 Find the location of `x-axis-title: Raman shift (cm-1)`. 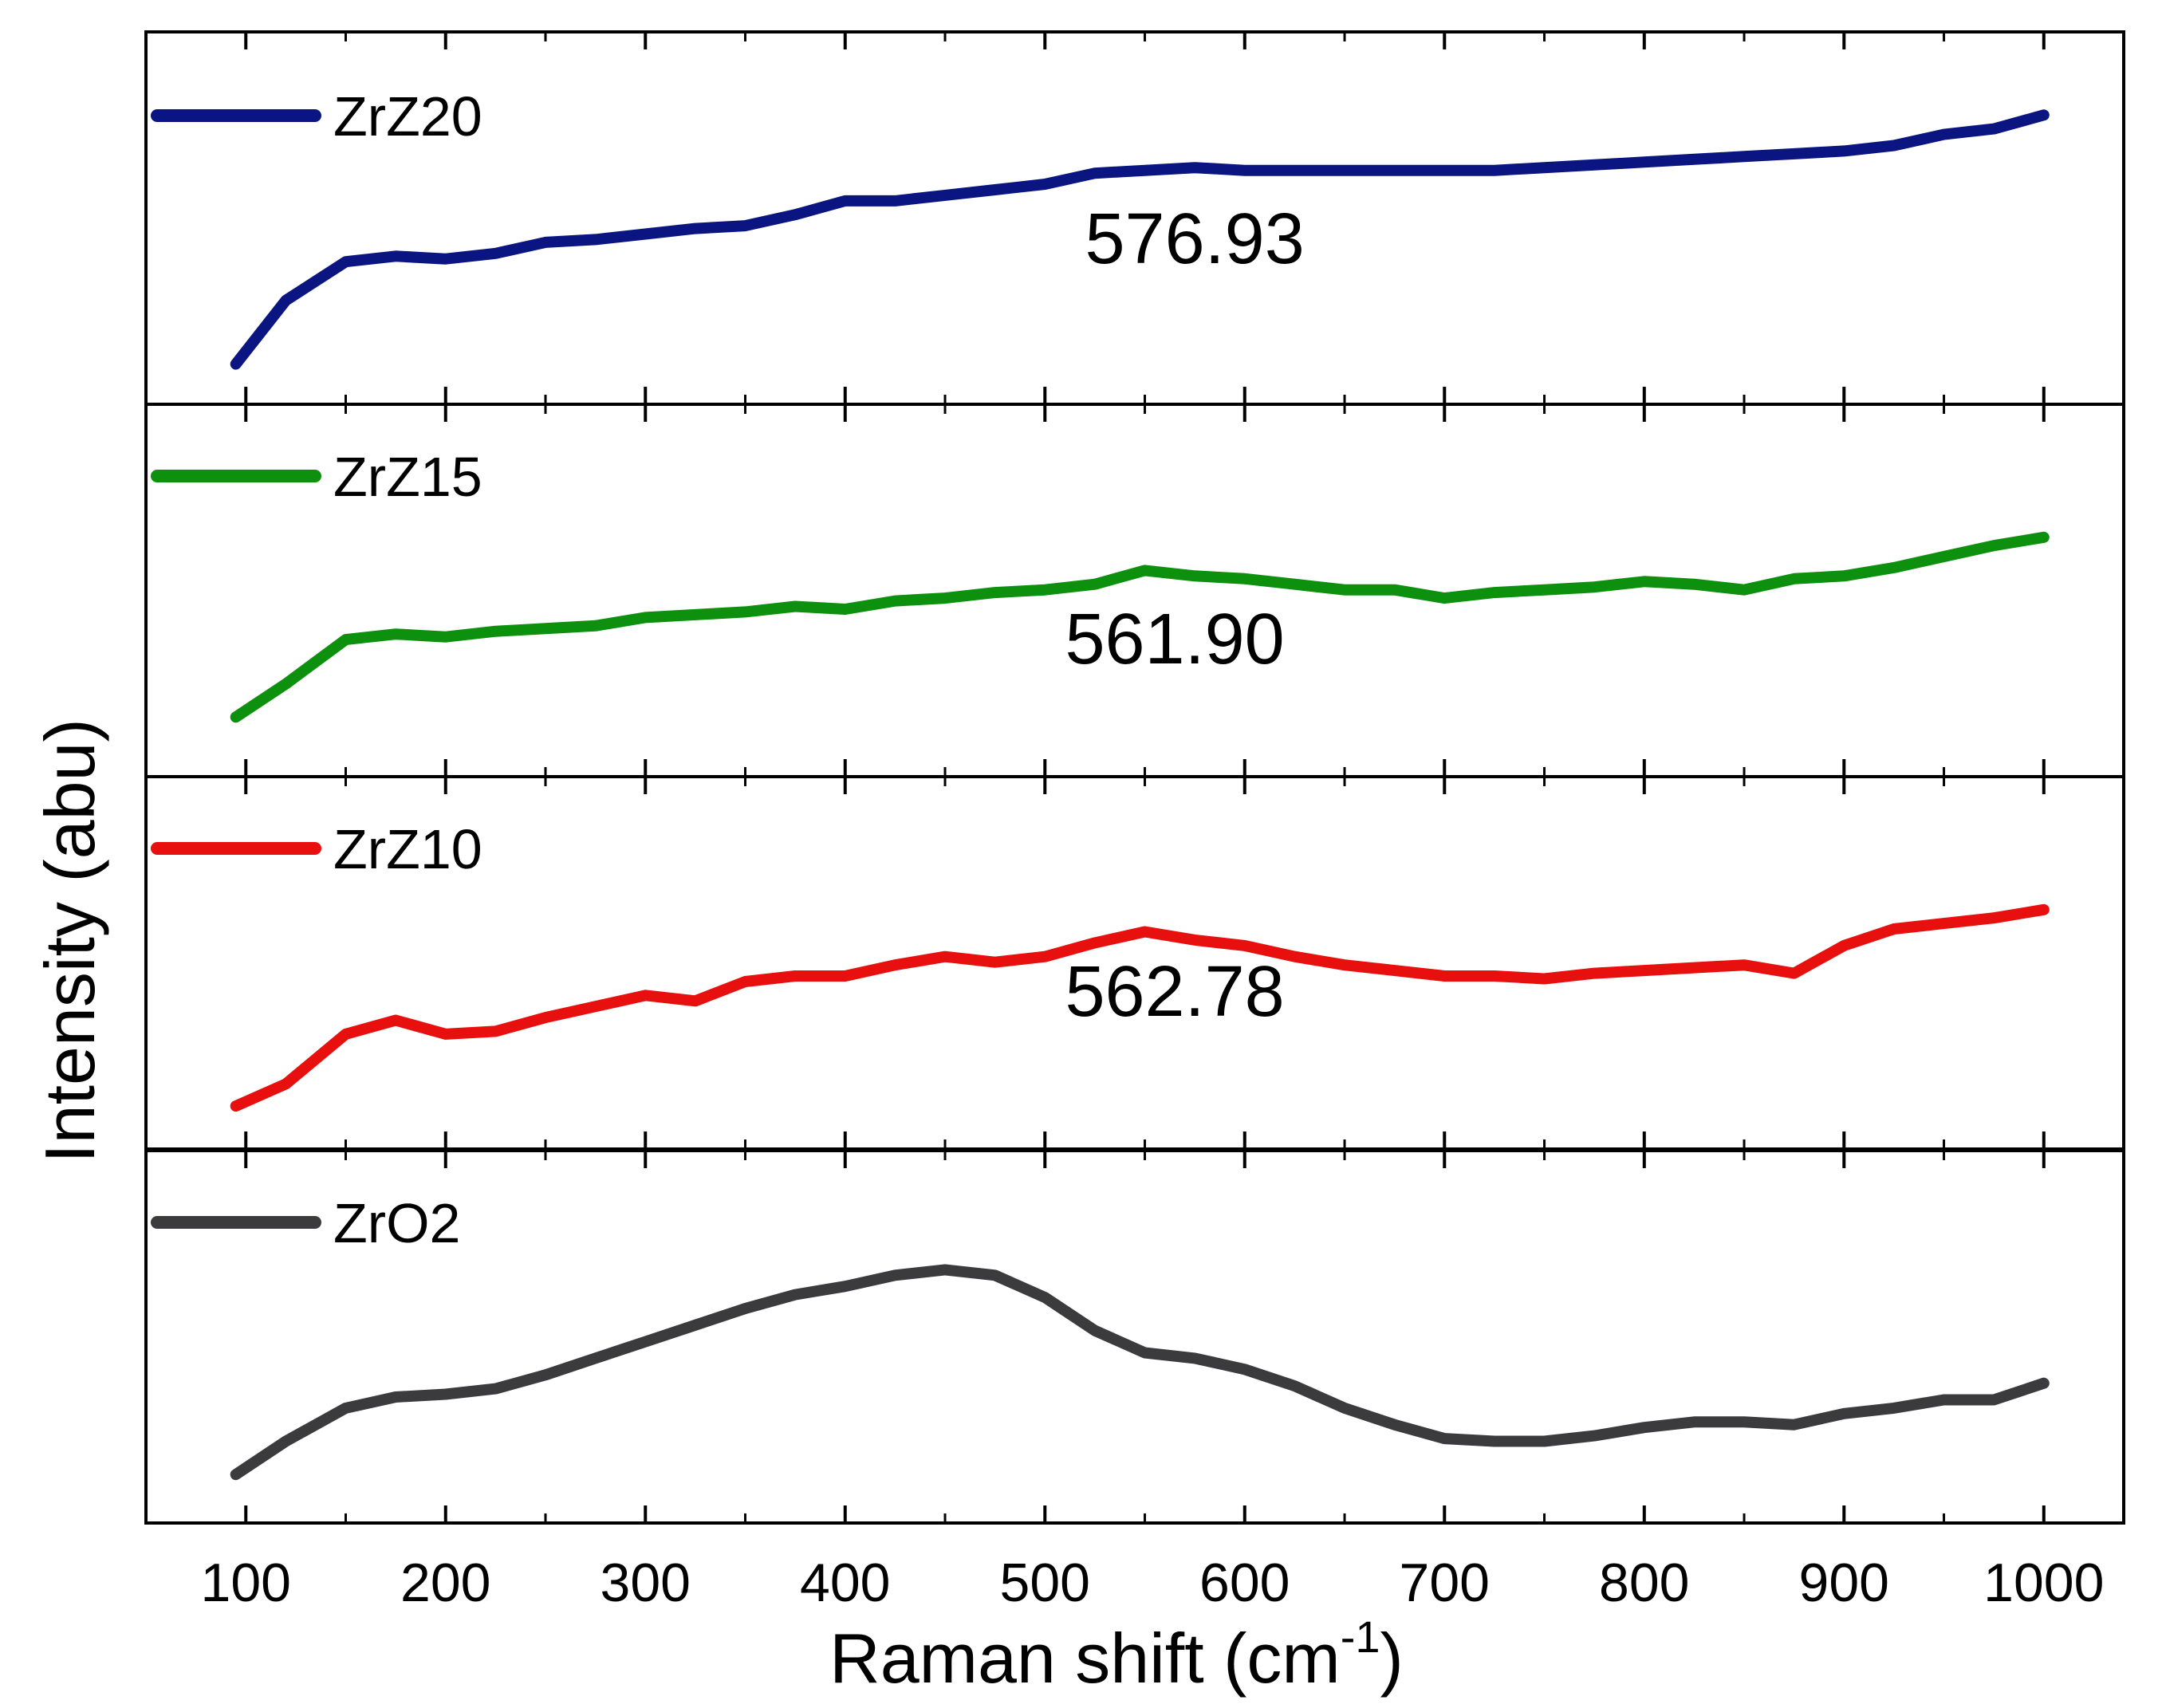

x-axis-title: Raman shift (cm-1) is located at coordinates (1116, 1655).